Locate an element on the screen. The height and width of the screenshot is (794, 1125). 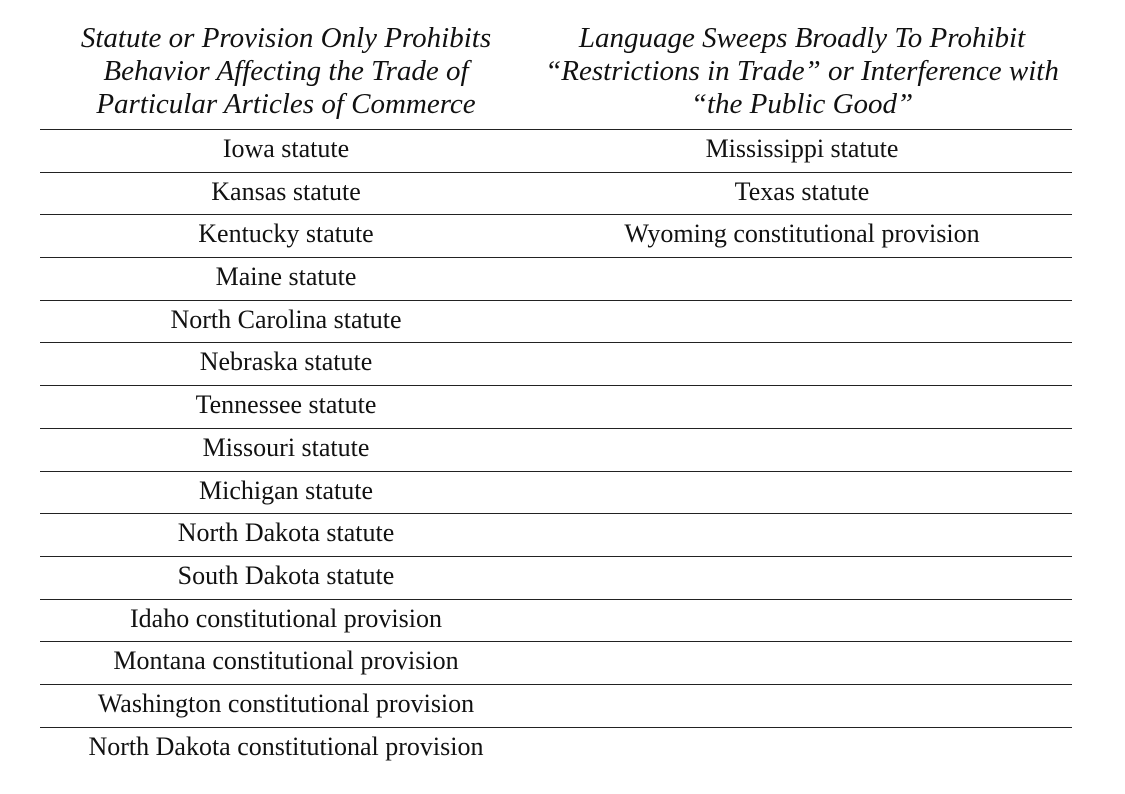
table-row: Montana constitutional provision is located at coordinates (556, 663).